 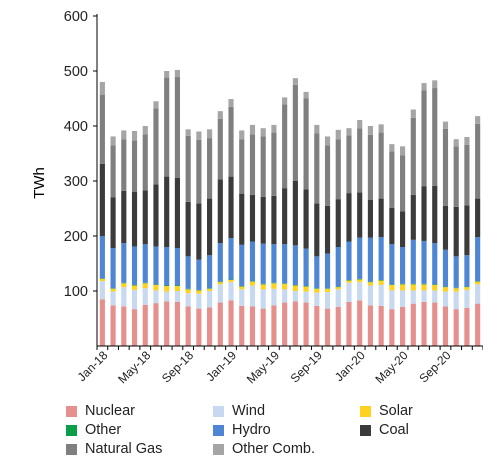 I want to click on x-tick-label: May-19, so click(x=263, y=367).